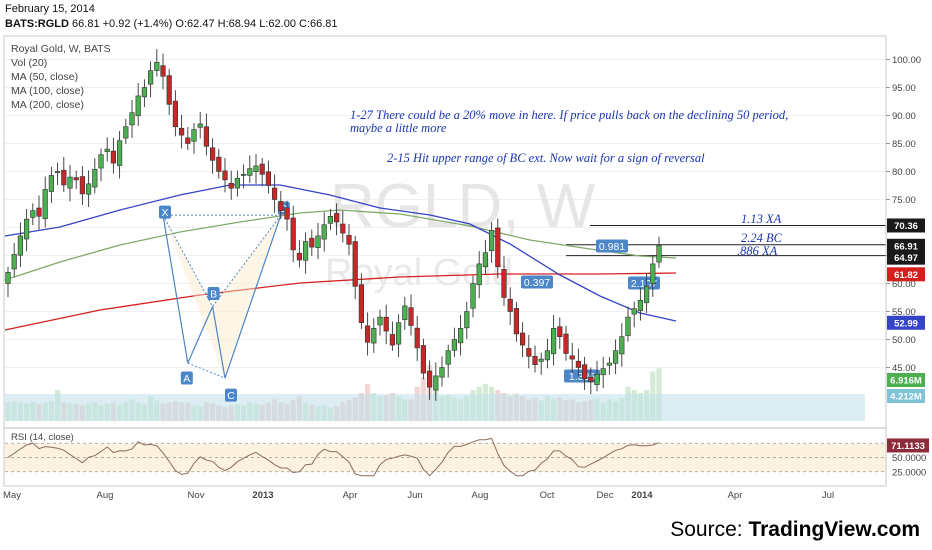 Image resolution: width=932 pixels, height=550 pixels. What do you see at coordinates (537, 282) in the screenshot?
I see `ratio-xab: 0.397` at bounding box center [537, 282].